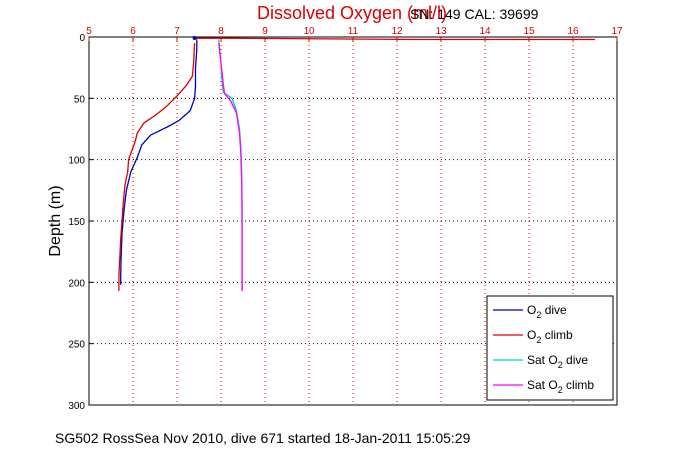 The height and width of the screenshot is (454, 681). I want to click on legend-label: O2 climb, so click(550, 336).